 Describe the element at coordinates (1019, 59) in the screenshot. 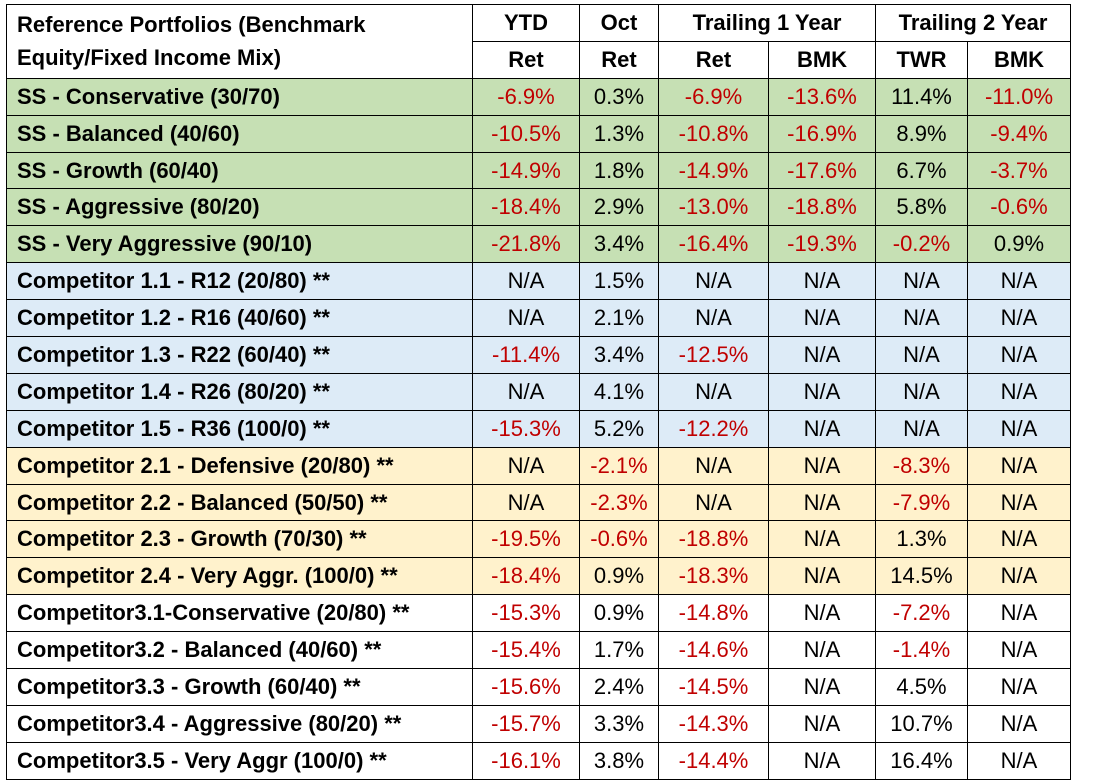

I see `subheader-2y-bmk: BMK` at that location.